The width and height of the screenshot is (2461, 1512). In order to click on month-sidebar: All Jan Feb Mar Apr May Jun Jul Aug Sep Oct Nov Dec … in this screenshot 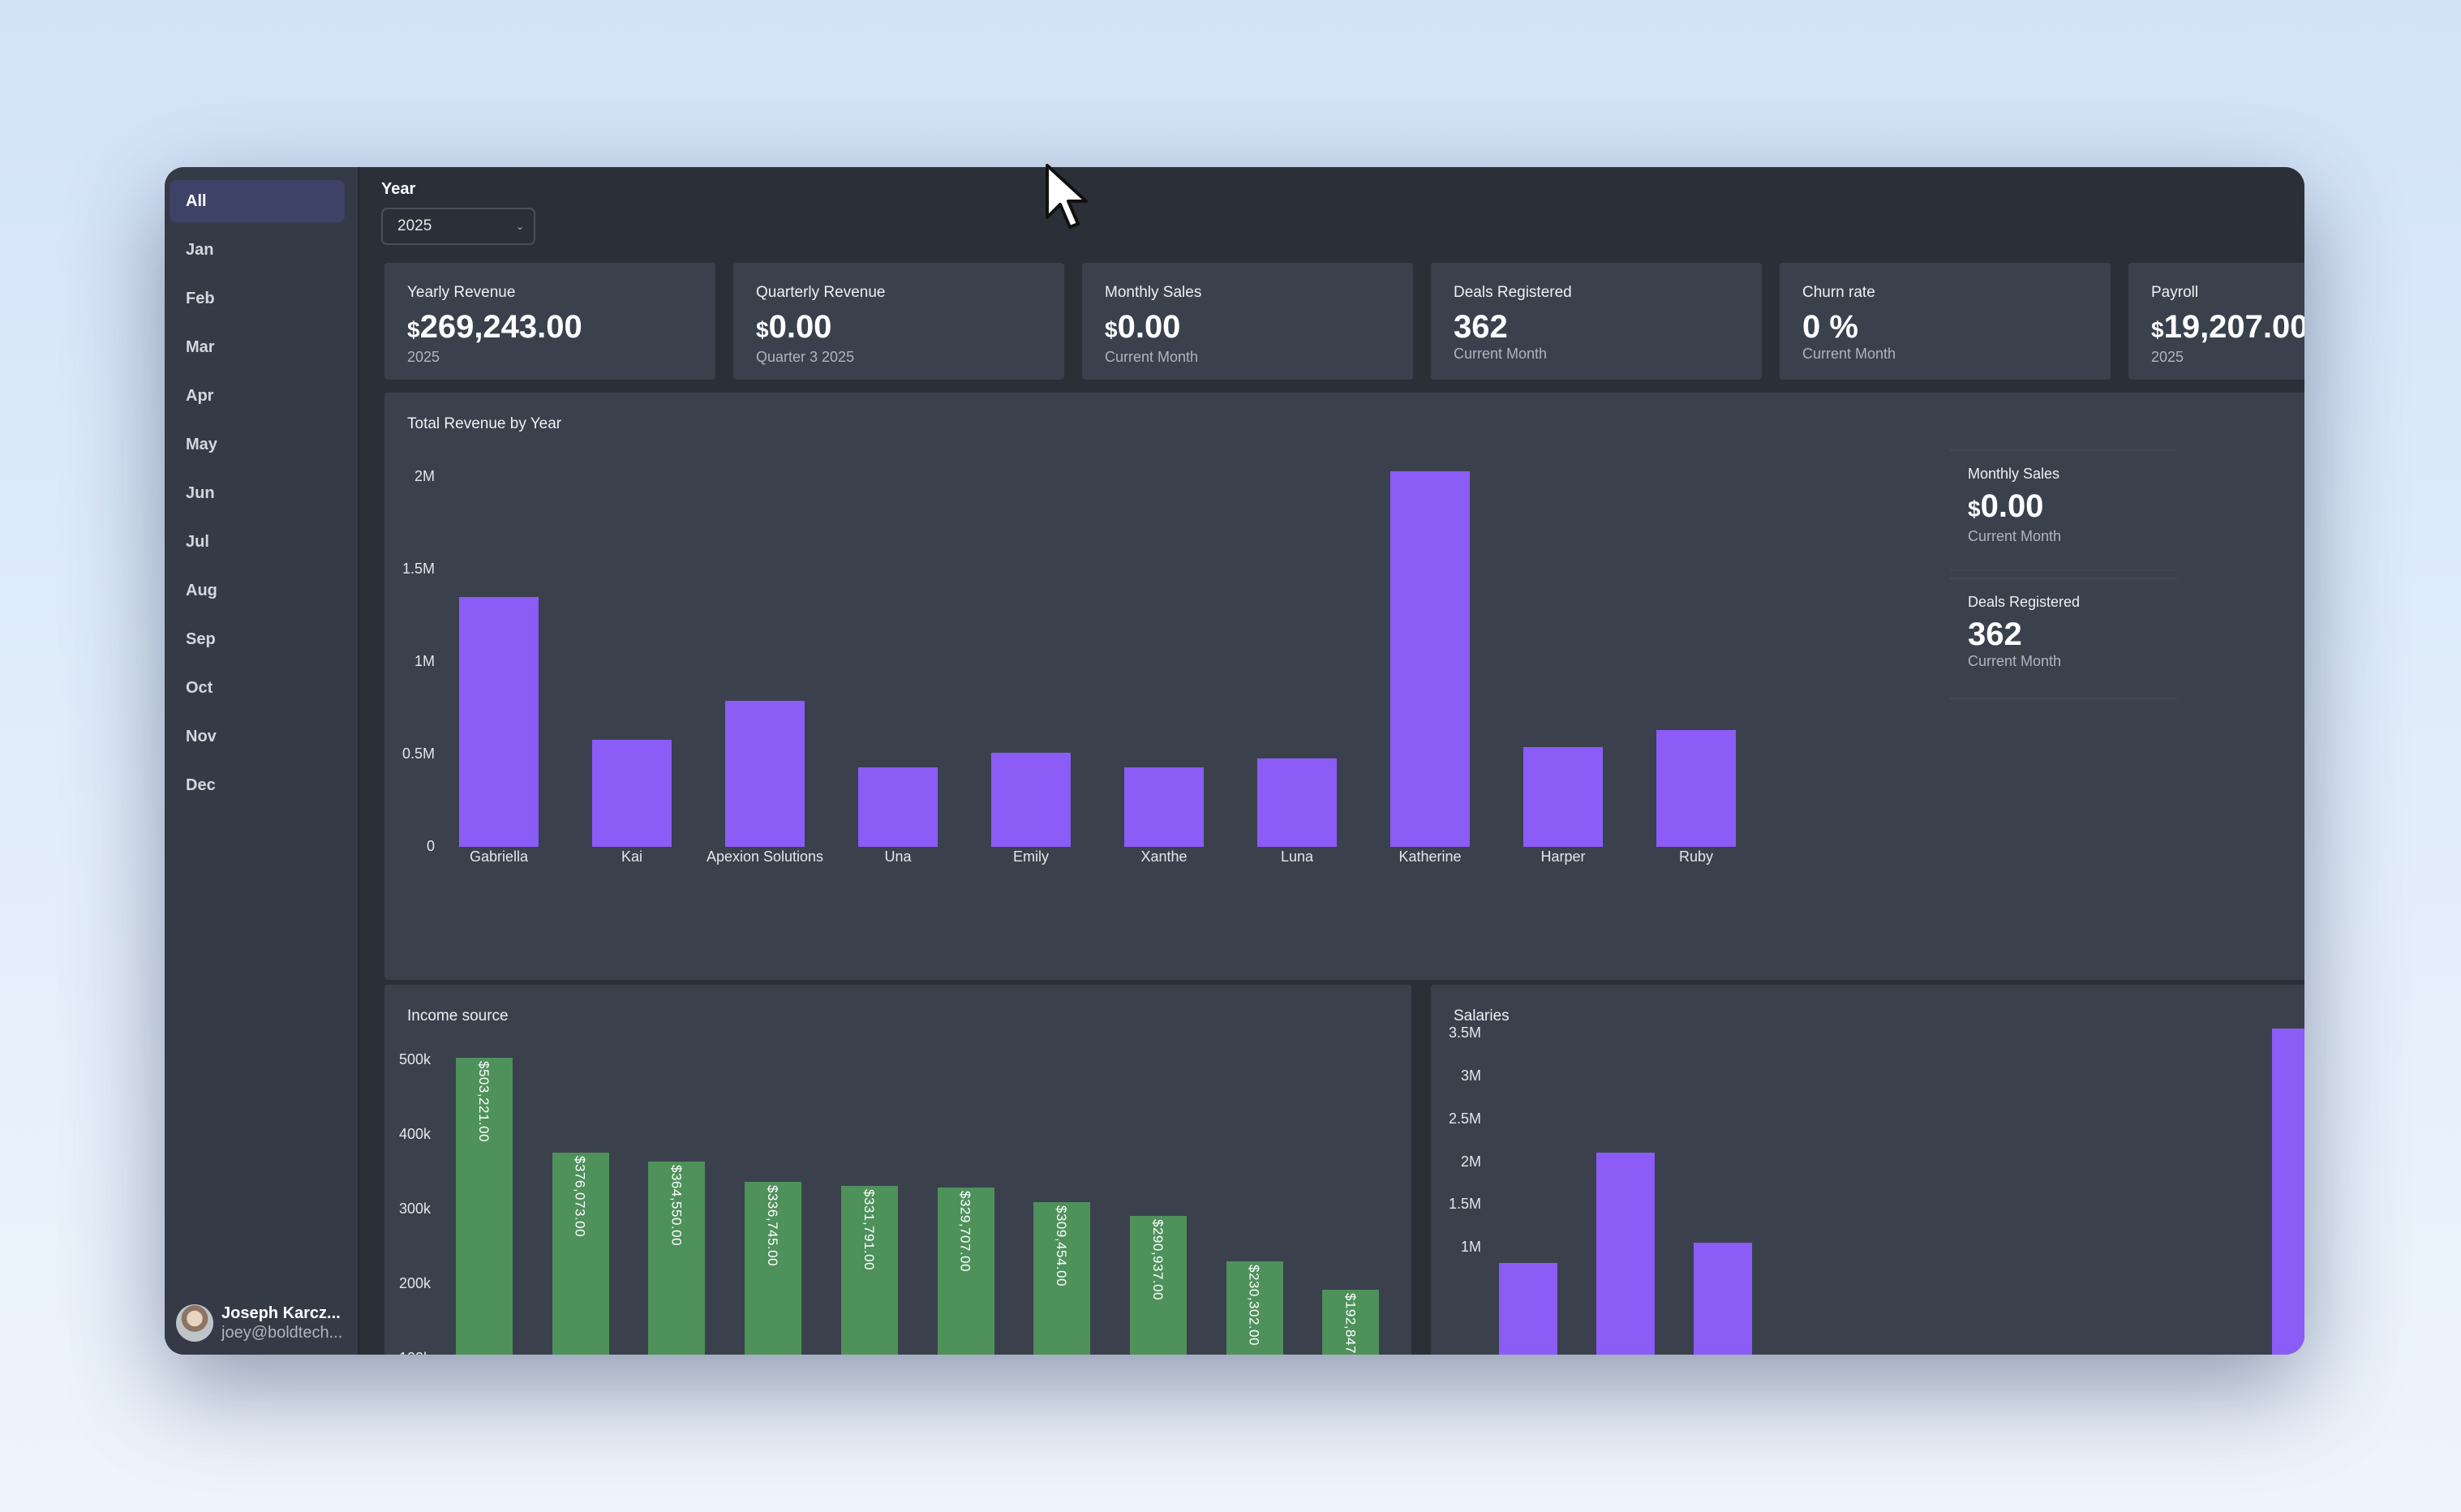, I will do `click(262, 761)`.